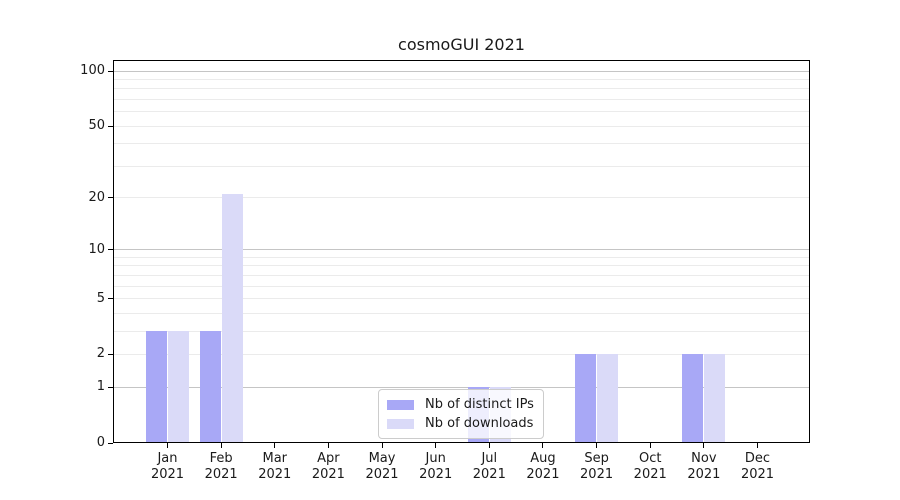  I want to click on x-tick-label: Oct 2021, so click(650, 467).